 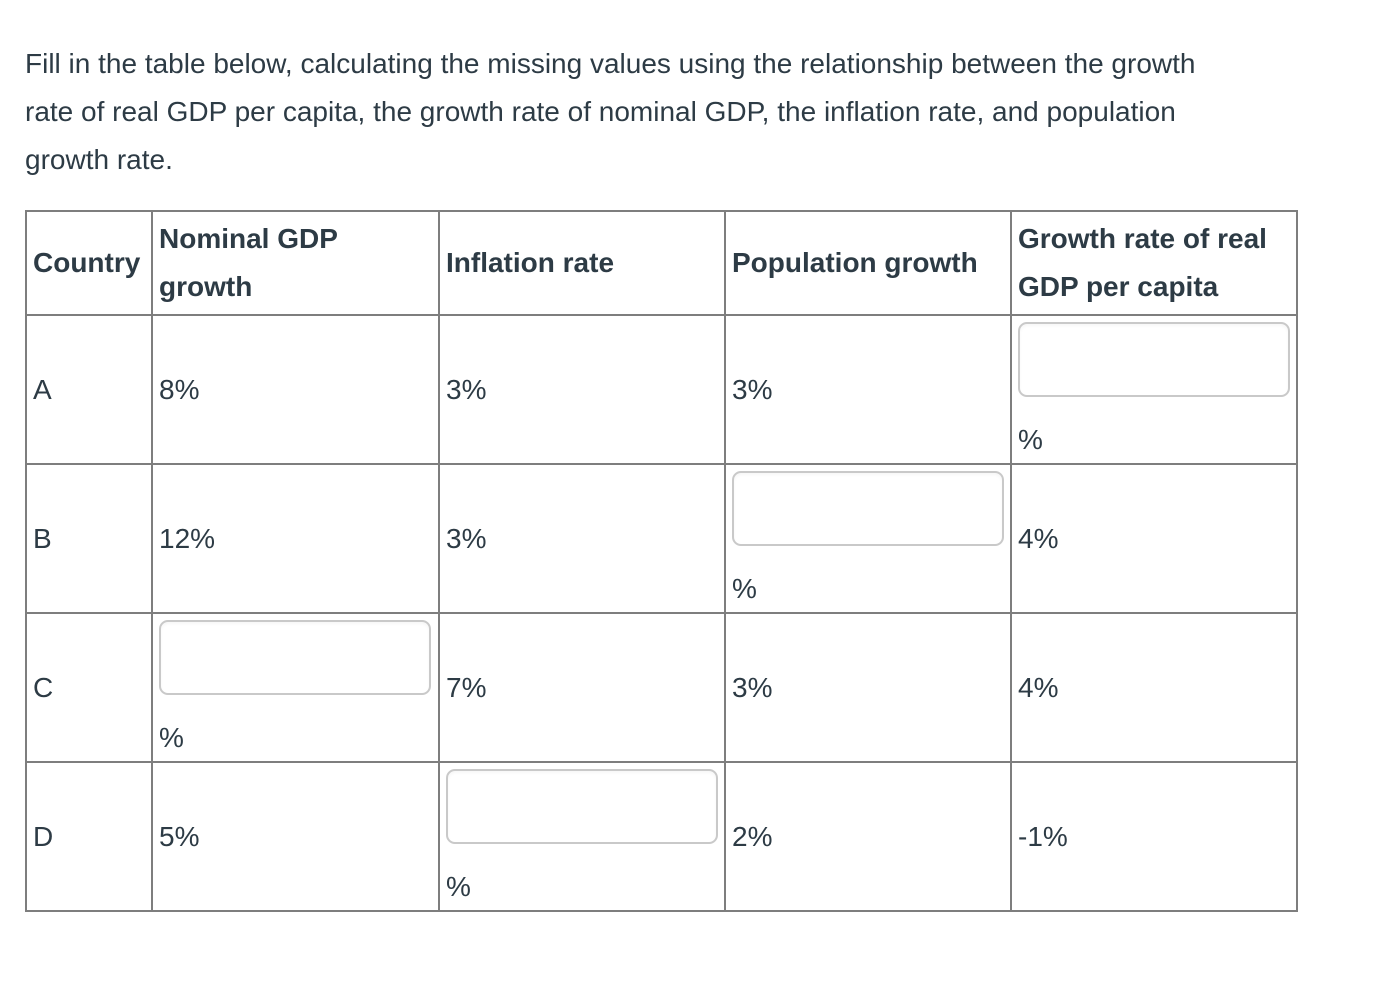 What do you see at coordinates (295, 657) in the screenshot?
I see `blank-input-c-nominal-gdp-growth` at bounding box center [295, 657].